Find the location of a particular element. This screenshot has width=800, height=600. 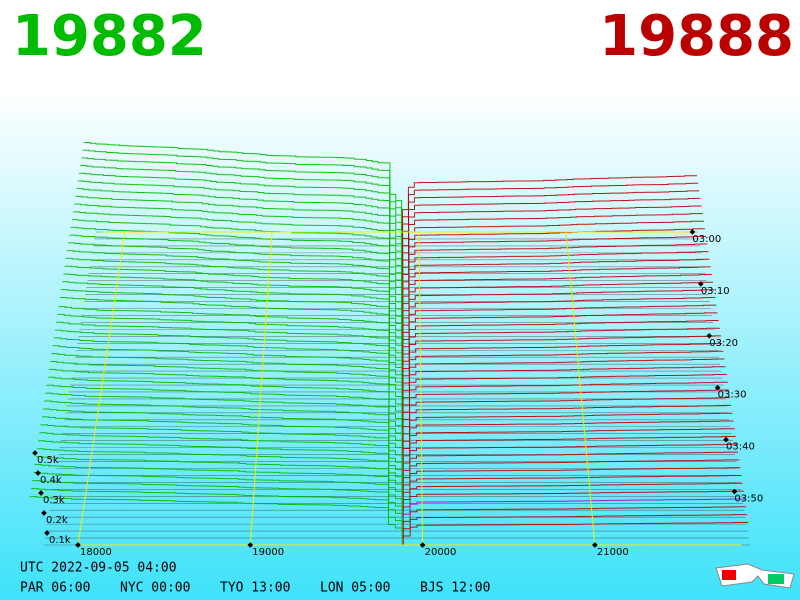

time-tick-label: 03:50 is located at coordinates (748, 499).